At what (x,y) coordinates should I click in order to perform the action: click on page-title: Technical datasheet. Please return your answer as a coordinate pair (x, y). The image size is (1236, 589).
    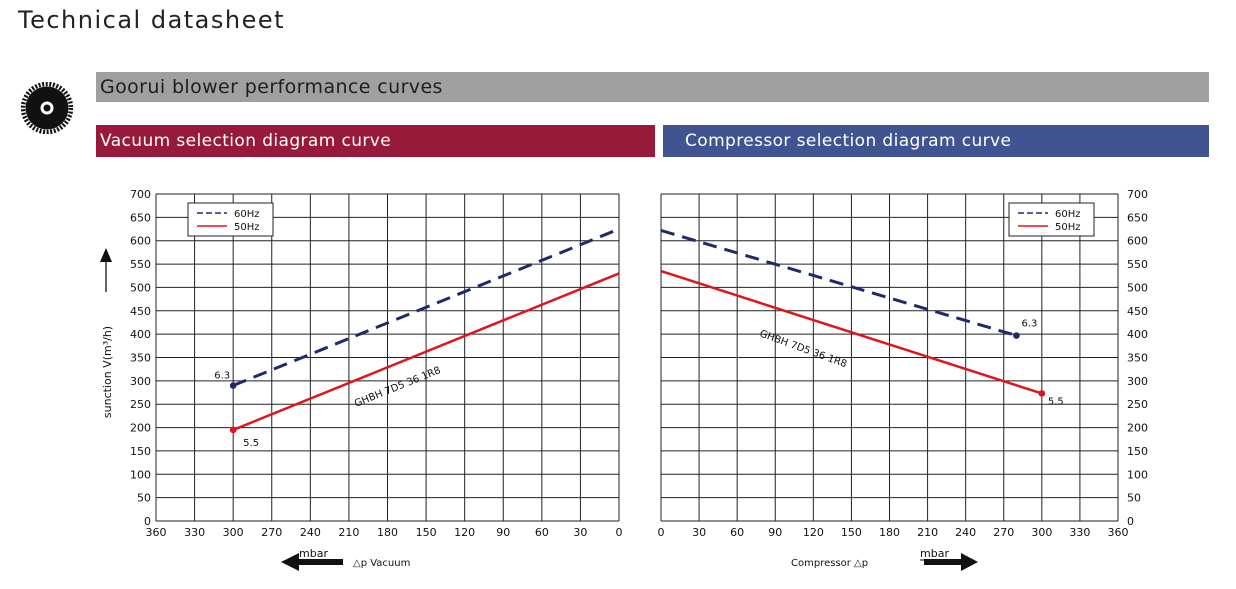
    Looking at the image, I should click on (152, 20).